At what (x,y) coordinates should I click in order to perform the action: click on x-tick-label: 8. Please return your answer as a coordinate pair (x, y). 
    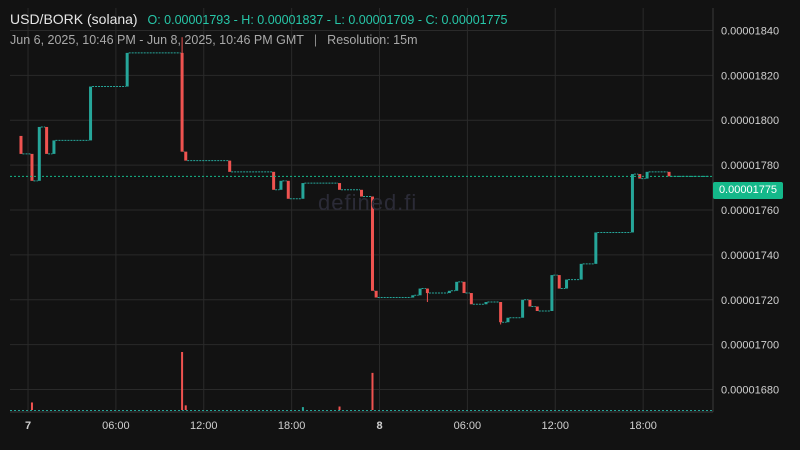
    Looking at the image, I should click on (379, 426).